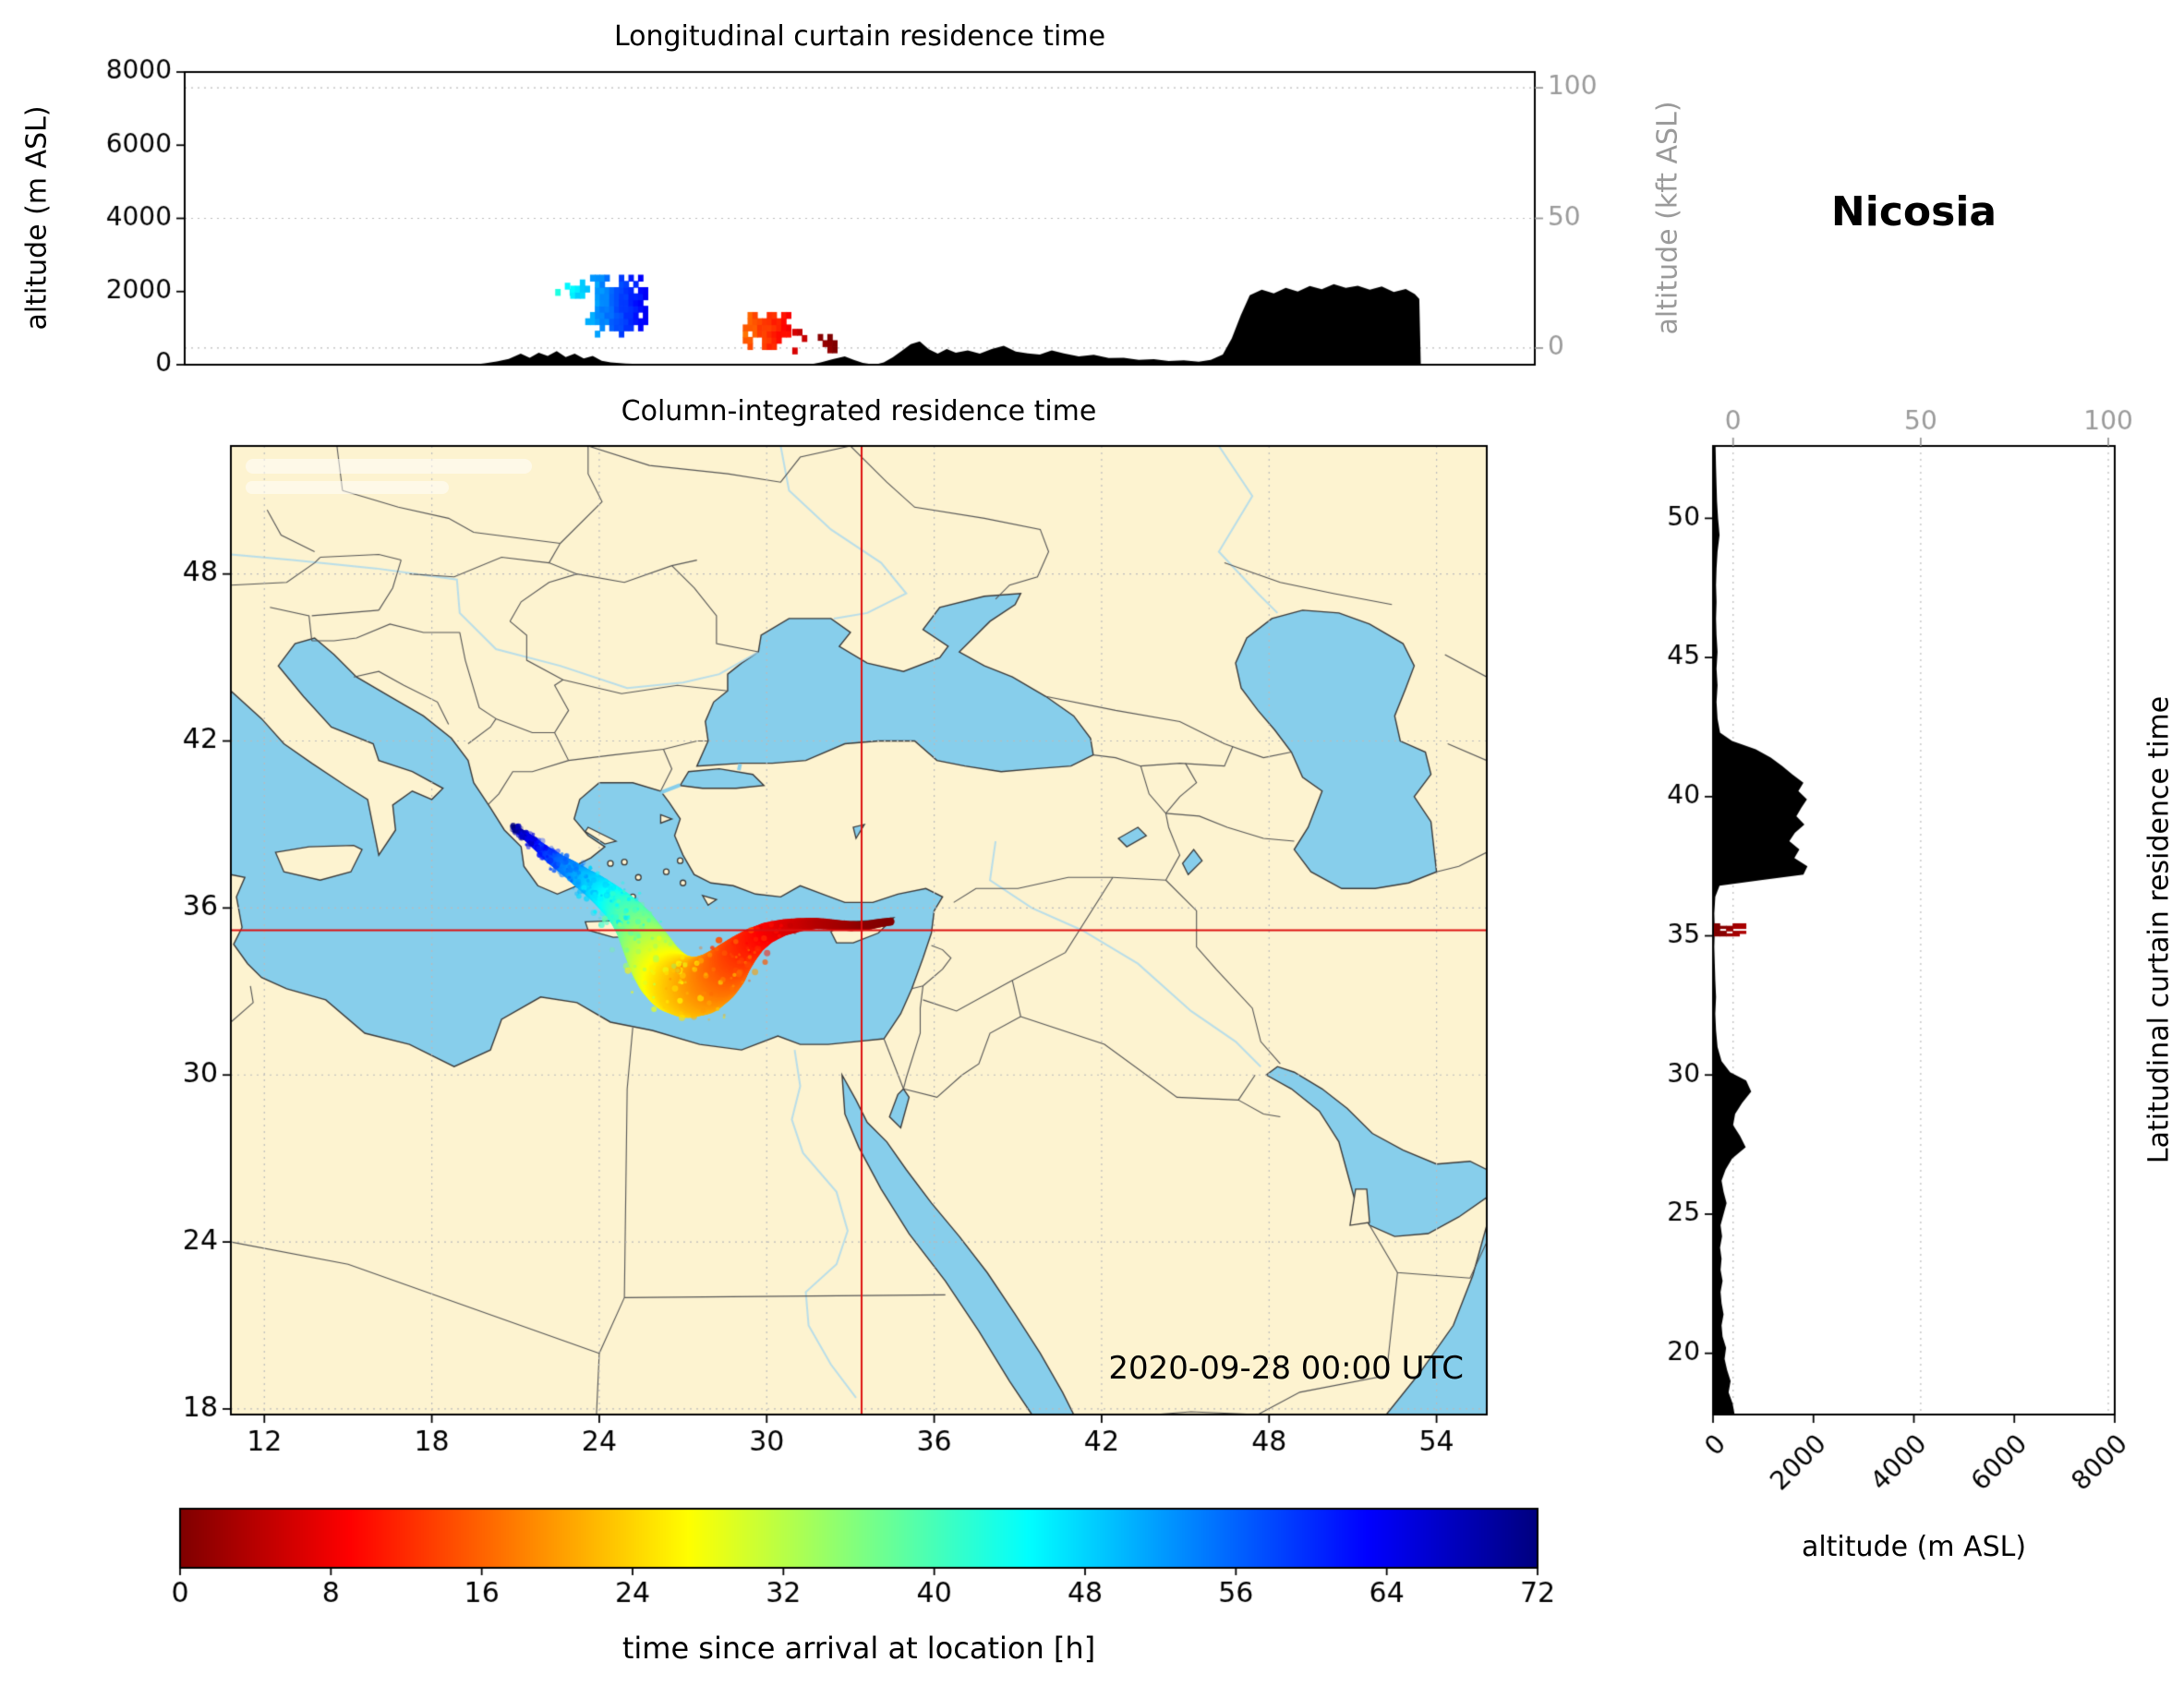 The width and height of the screenshot is (2184, 1698). Describe the element at coordinates (37, 218) in the screenshot. I see `top-panel-ylabel: altitude (m ASL)` at that location.